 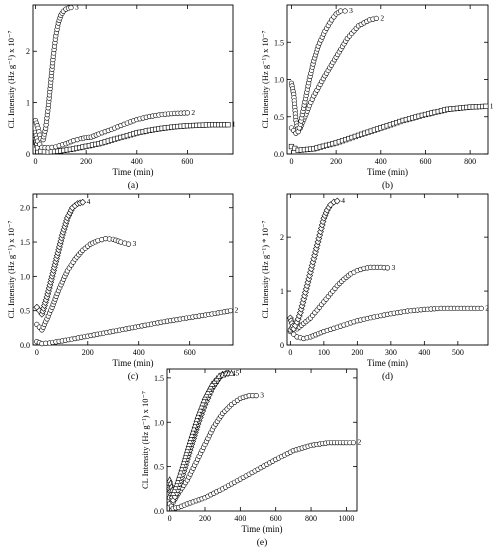 I want to click on x-tick-label: 300, so click(x=391, y=352).